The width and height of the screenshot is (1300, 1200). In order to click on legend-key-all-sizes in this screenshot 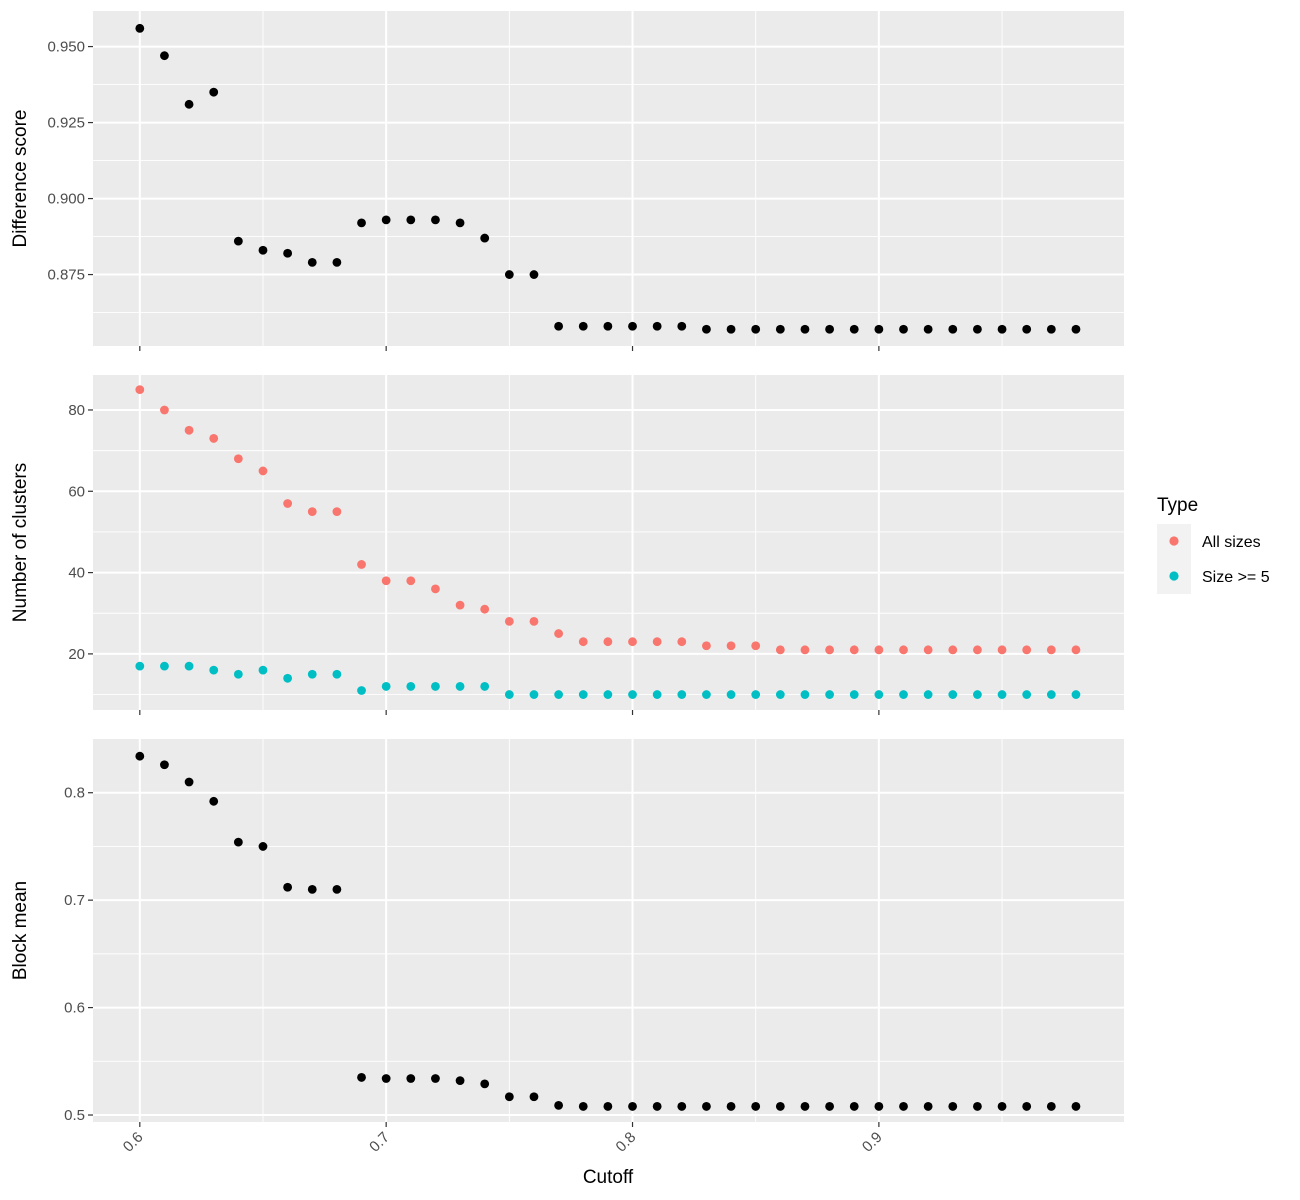, I will do `click(1174, 541)`.